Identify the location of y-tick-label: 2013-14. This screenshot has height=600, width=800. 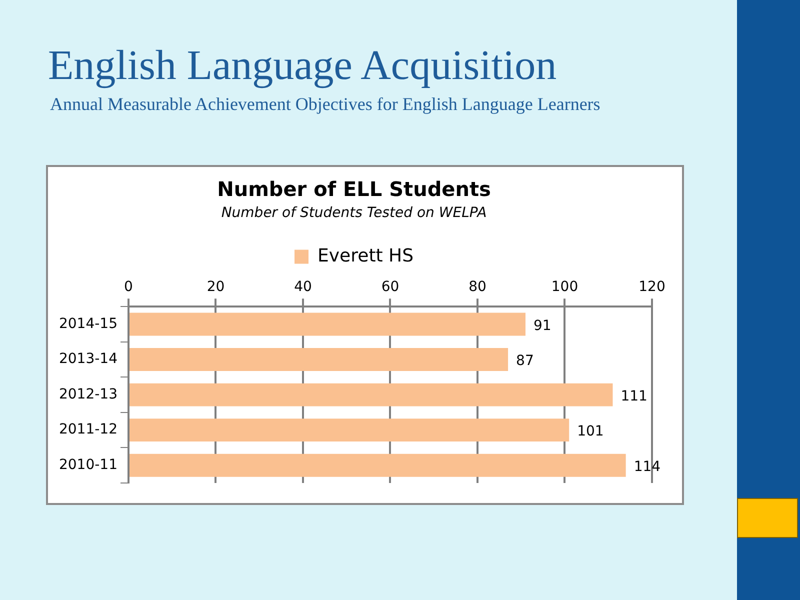
(88, 359).